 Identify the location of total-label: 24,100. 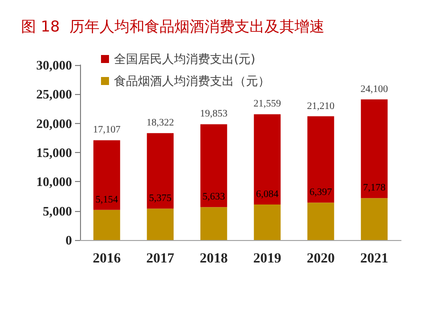
(374, 89).